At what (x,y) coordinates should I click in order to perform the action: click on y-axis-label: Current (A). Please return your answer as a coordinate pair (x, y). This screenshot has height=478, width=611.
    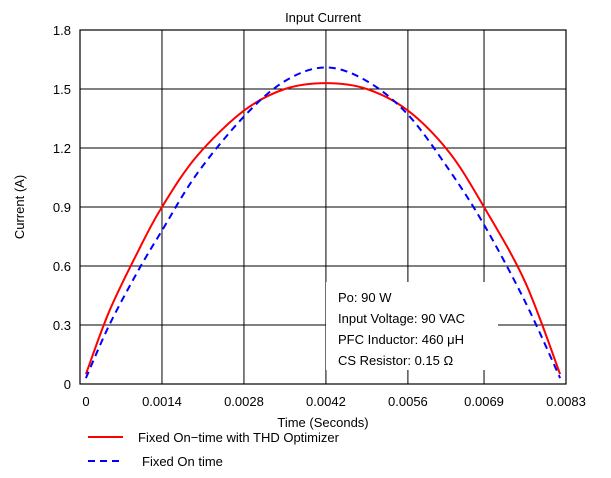
    Looking at the image, I should click on (19, 207).